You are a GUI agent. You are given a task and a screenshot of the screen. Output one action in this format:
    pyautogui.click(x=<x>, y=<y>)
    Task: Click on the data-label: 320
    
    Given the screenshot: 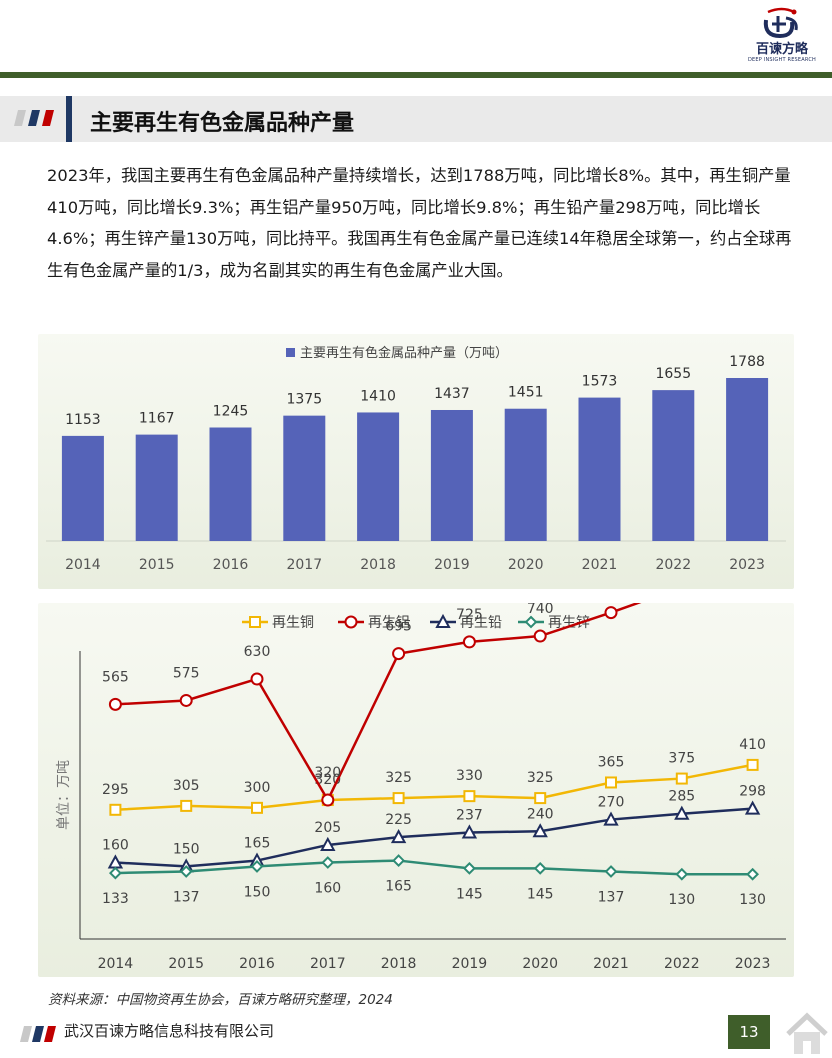 What is the action you would take?
    pyautogui.click(x=327, y=773)
    